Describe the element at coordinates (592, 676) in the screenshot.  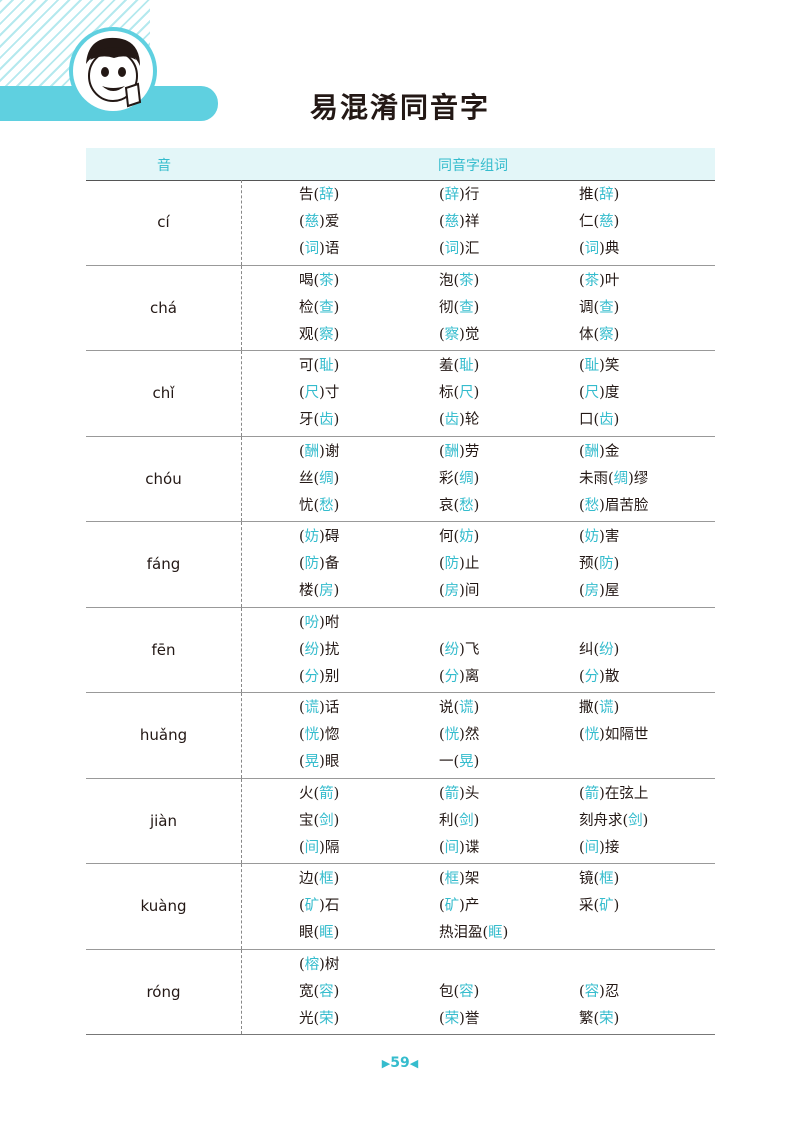
I see `homophone-char: 分` at that location.